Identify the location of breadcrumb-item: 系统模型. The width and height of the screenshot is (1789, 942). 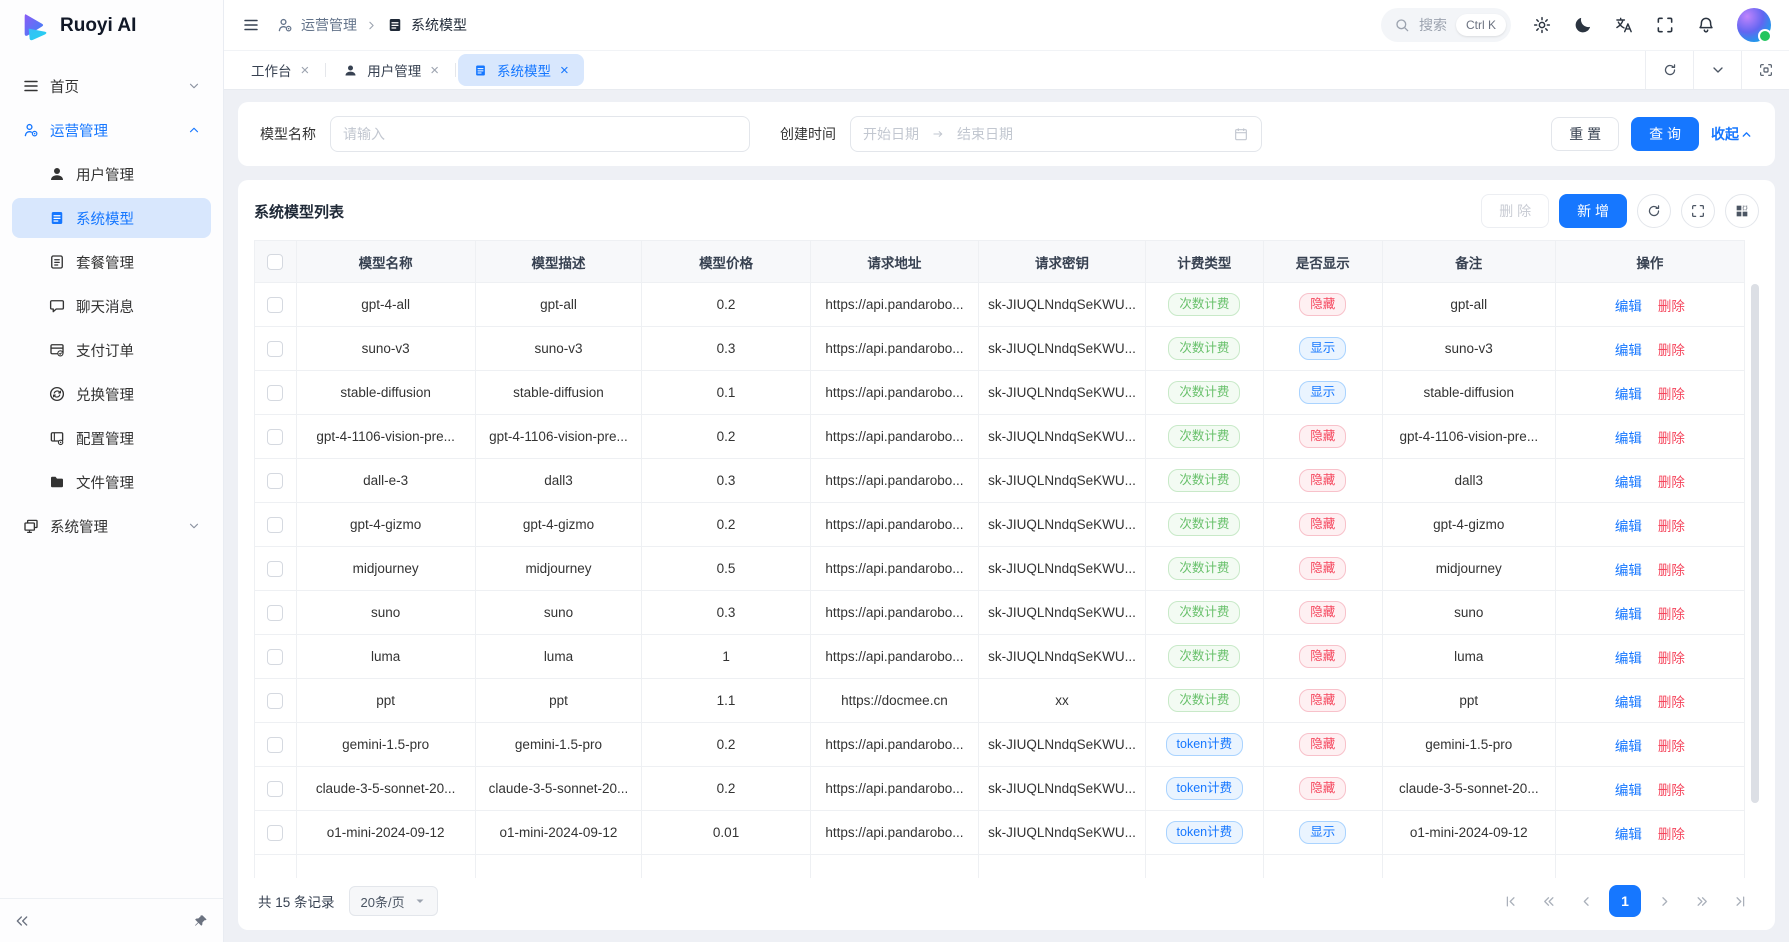
(426, 25).